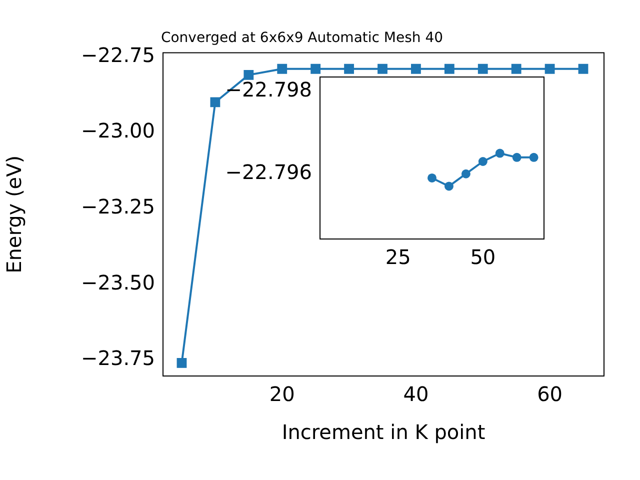 The width and height of the screenshot is (640, 480). What do you see at coordinates (302, 38) in the screenshot?
I see `chart-title: Converged at 6x6x9 Automatic Mesh 40` at bounding box center [302, 38].